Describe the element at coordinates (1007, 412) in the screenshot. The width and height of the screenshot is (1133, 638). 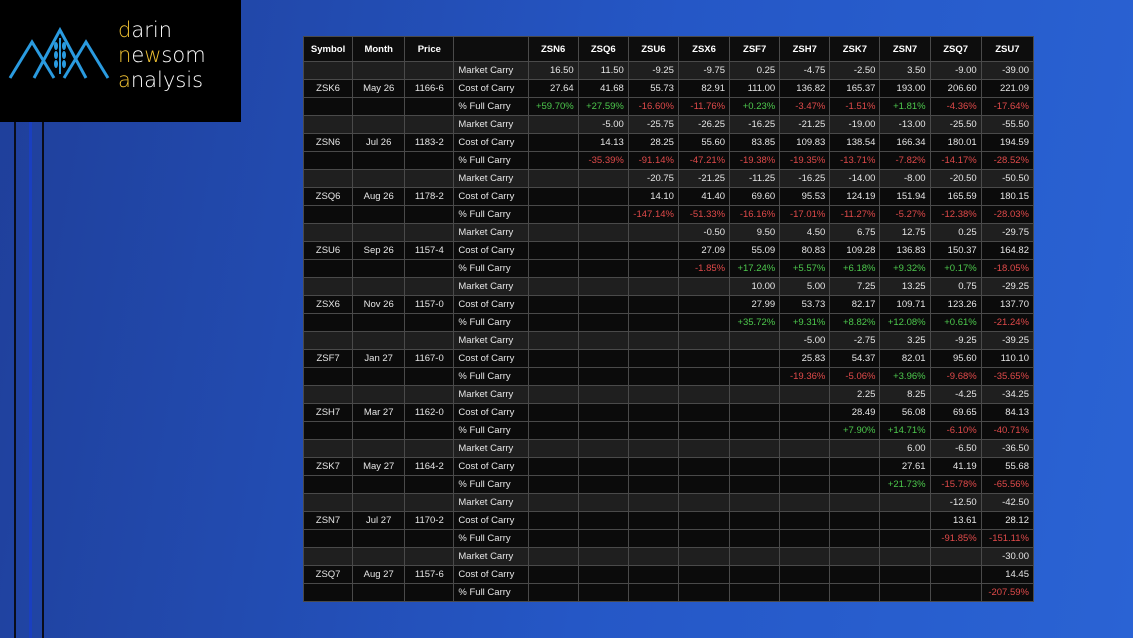
I see `value-cell: 84.13` at that location.